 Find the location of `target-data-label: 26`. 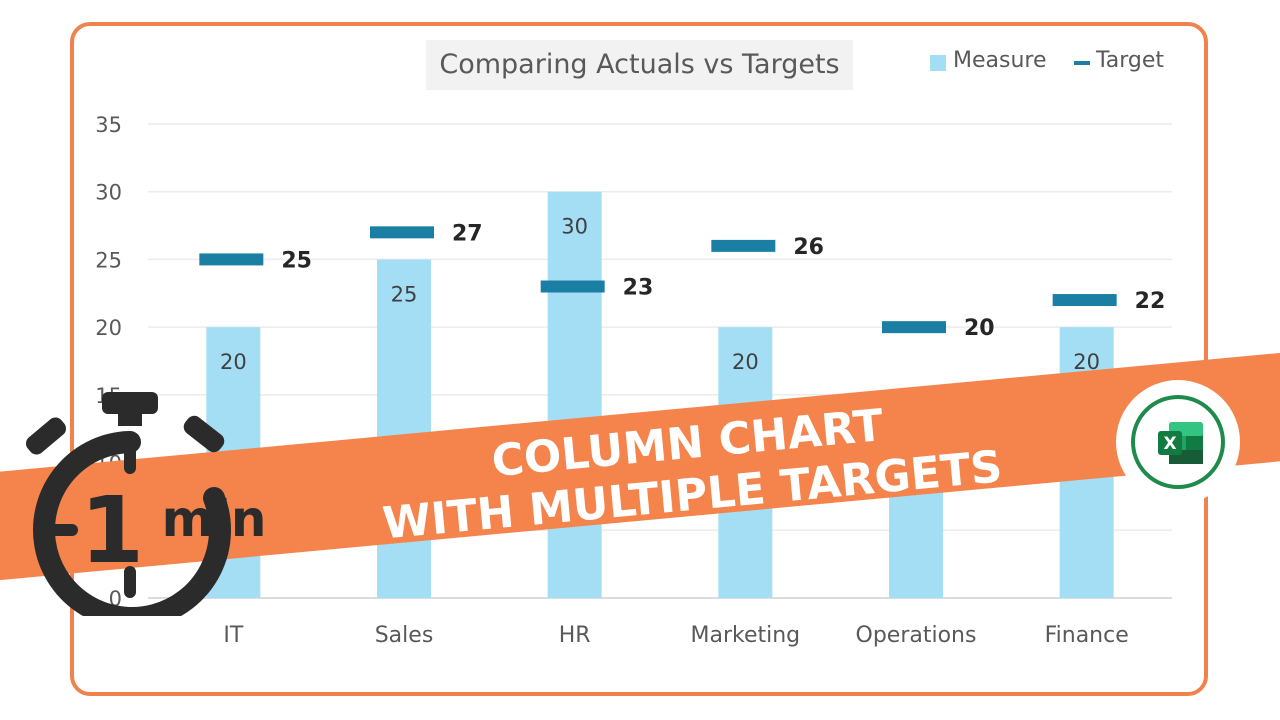

target-data-label: 26 is located at coordinates (808, 247).